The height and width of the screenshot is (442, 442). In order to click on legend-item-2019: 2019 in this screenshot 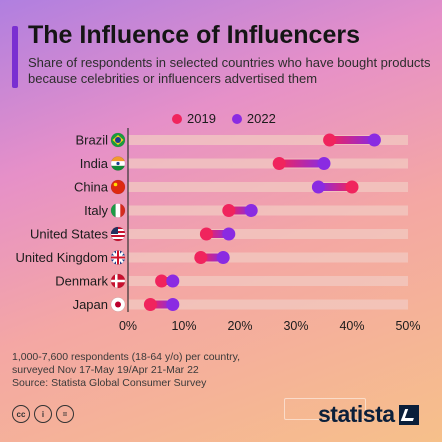, I will do `click(194, 118)`.